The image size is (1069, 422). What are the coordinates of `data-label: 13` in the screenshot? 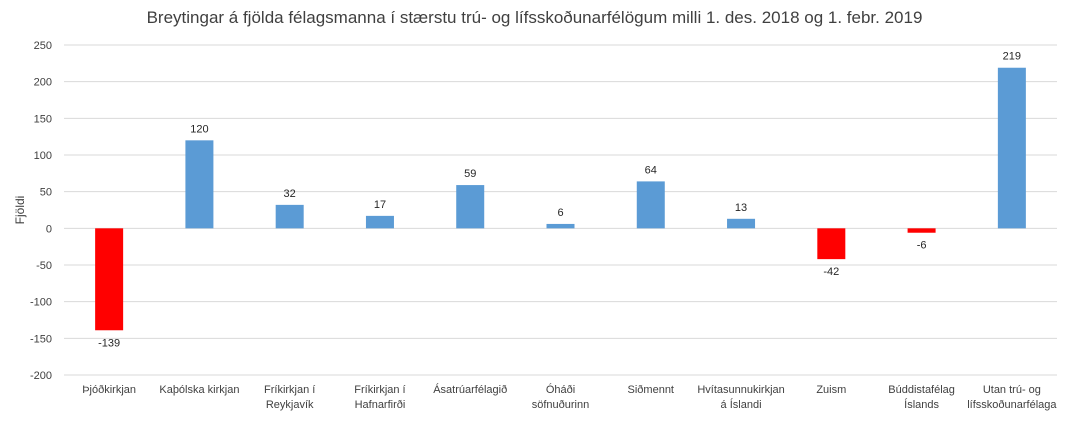 It's located at (741, 208).